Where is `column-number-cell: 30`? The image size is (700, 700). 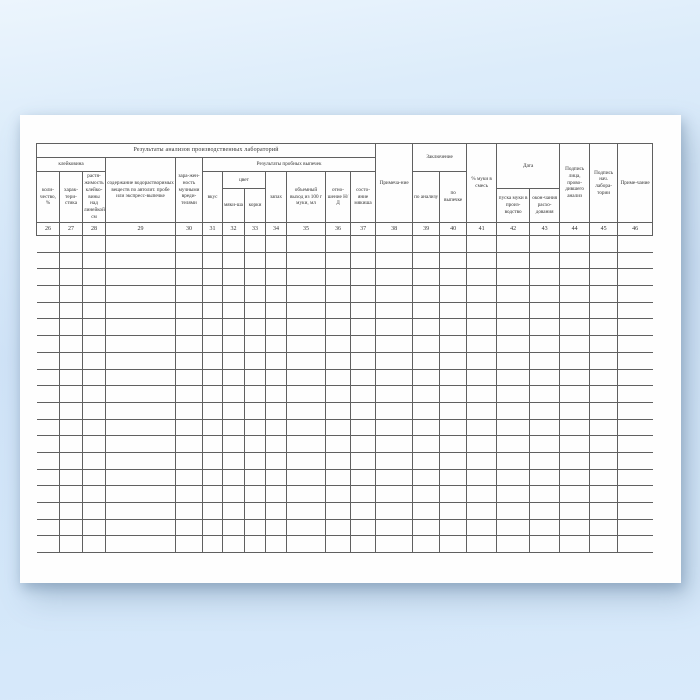 column-number-cell: 30 is located at coordinates (189, 229).